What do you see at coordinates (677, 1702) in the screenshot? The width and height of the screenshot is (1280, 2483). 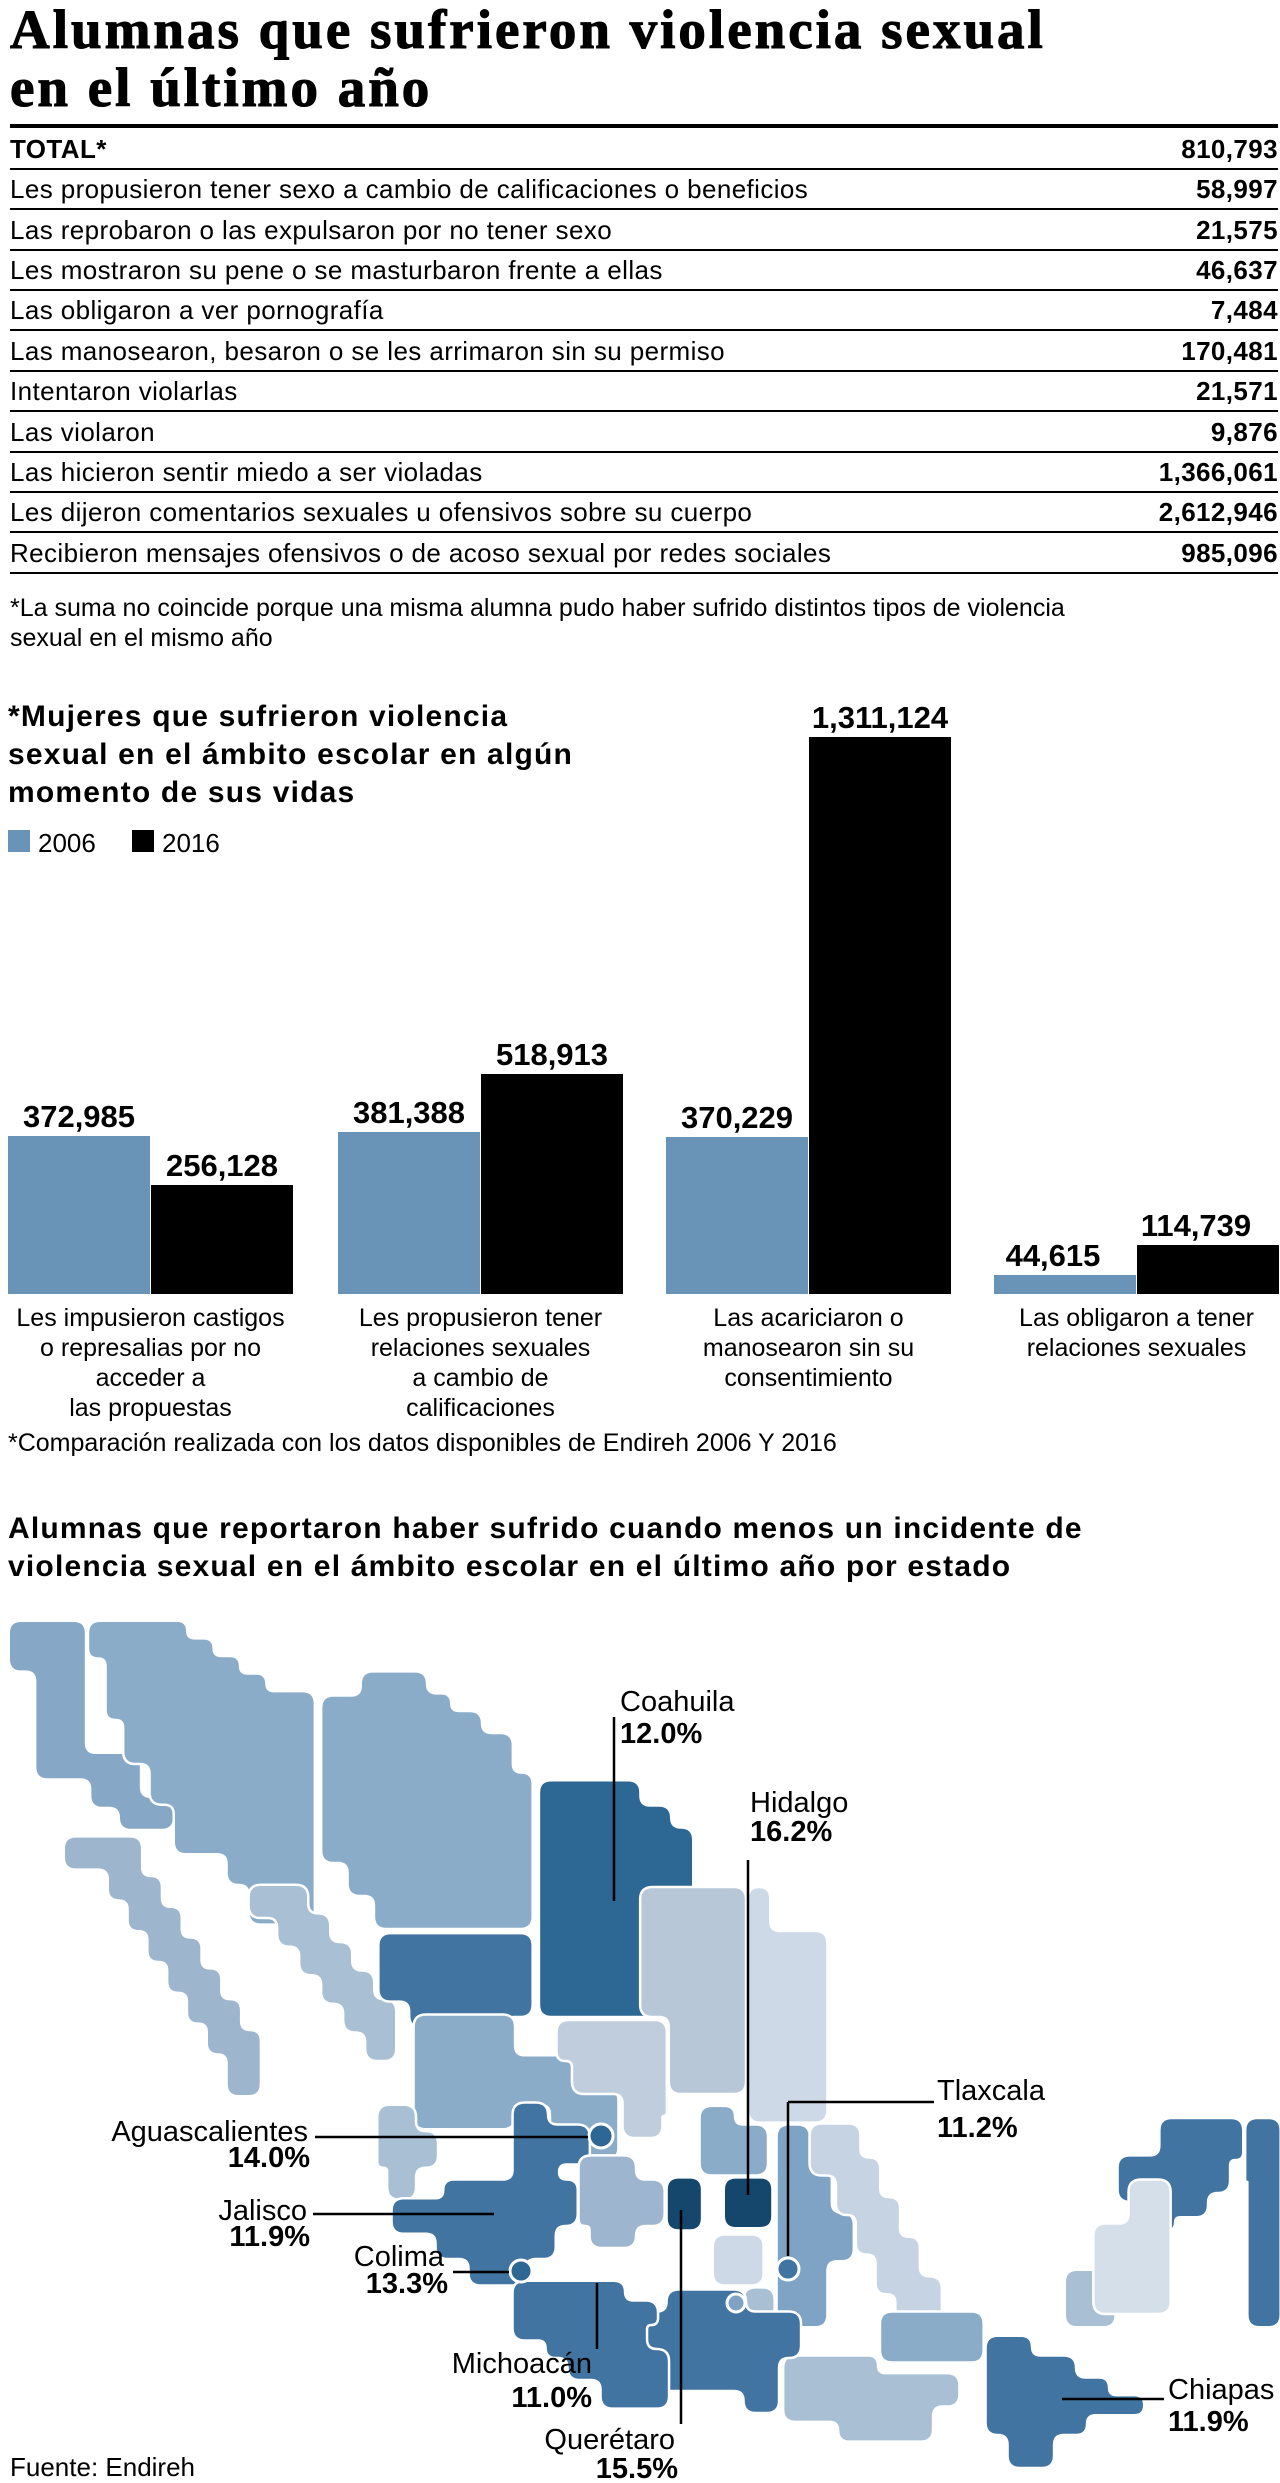 I see `svg-text: Coahuila` at bounding box center [677, 1702].